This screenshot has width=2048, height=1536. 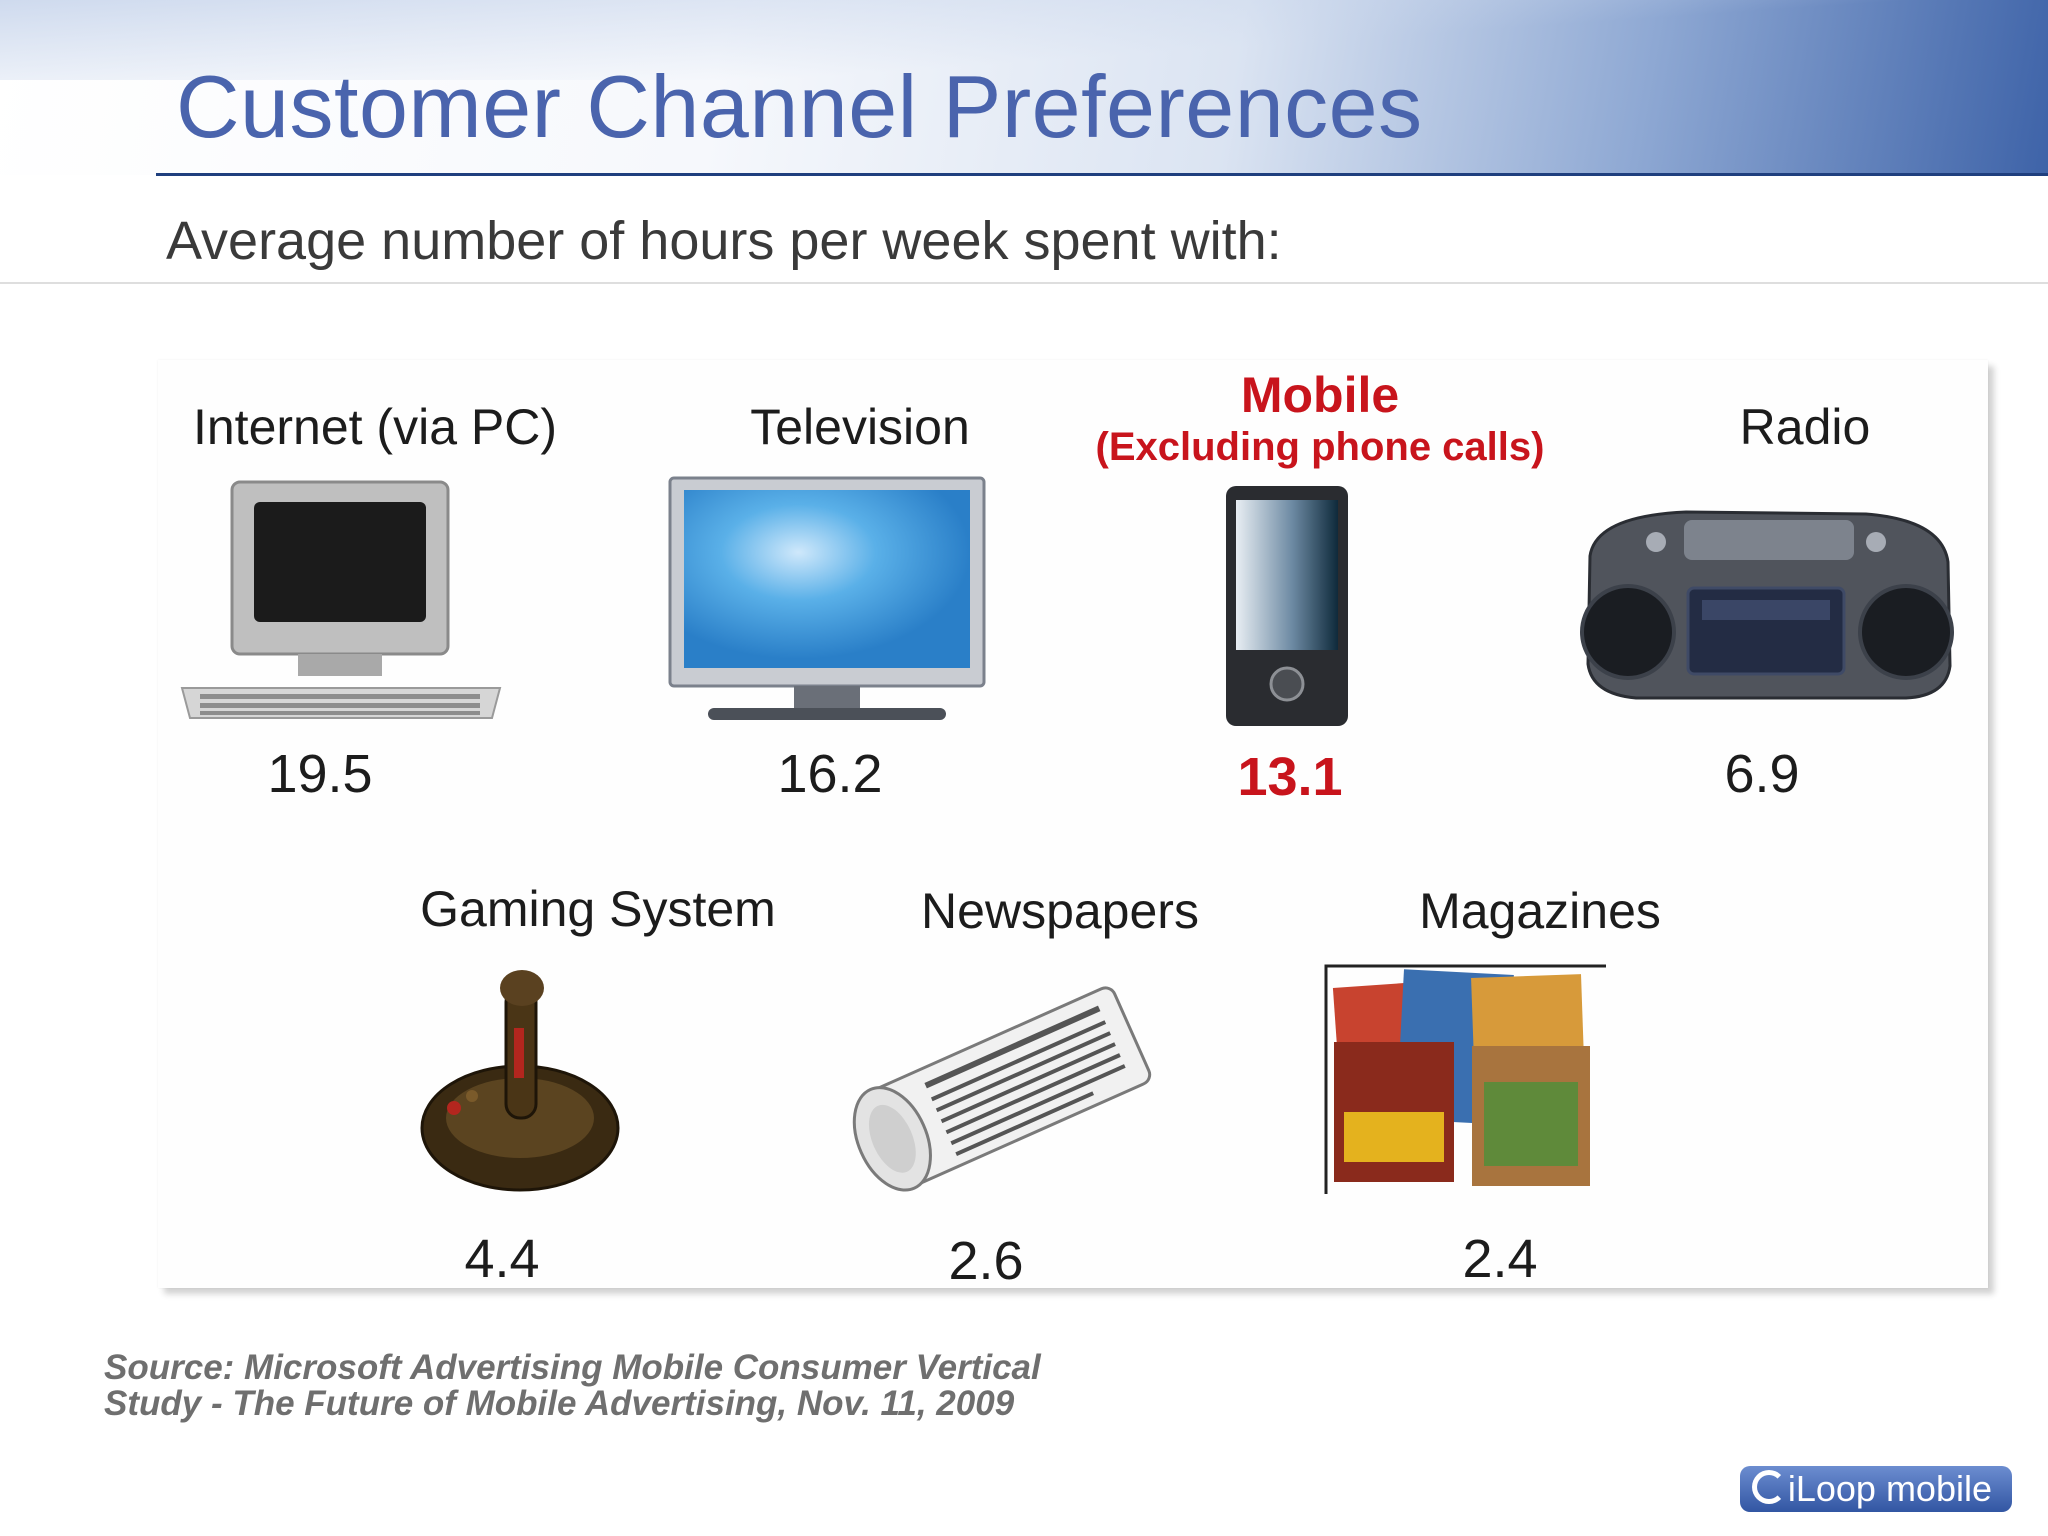 I want to click on swirl-icon, so click(x=1769, y=1487).